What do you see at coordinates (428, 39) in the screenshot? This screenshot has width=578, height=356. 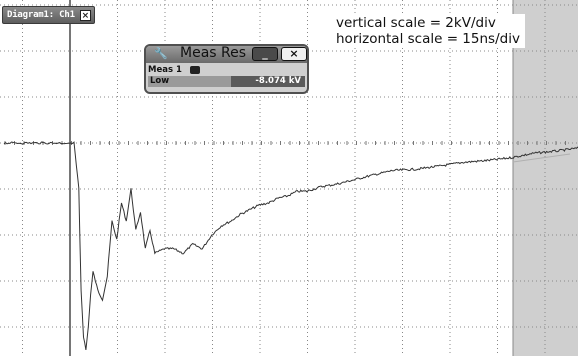 I see `horizontal-scale-text: horizontal scale = 15ns/div` at bounding box center [428, 39].